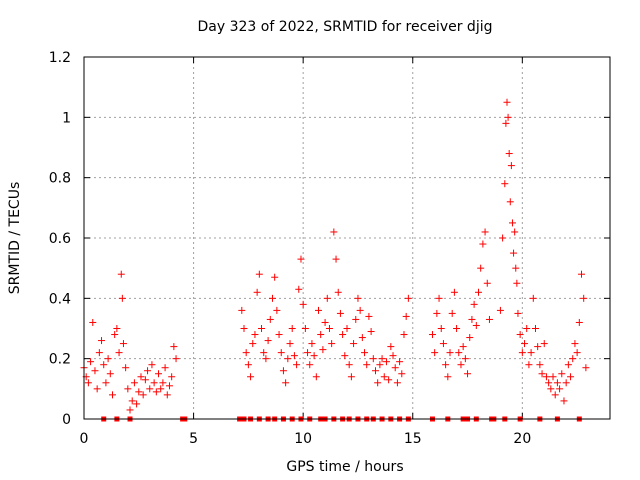  I want to click on y-tick-label: 1, so click(66, 118).